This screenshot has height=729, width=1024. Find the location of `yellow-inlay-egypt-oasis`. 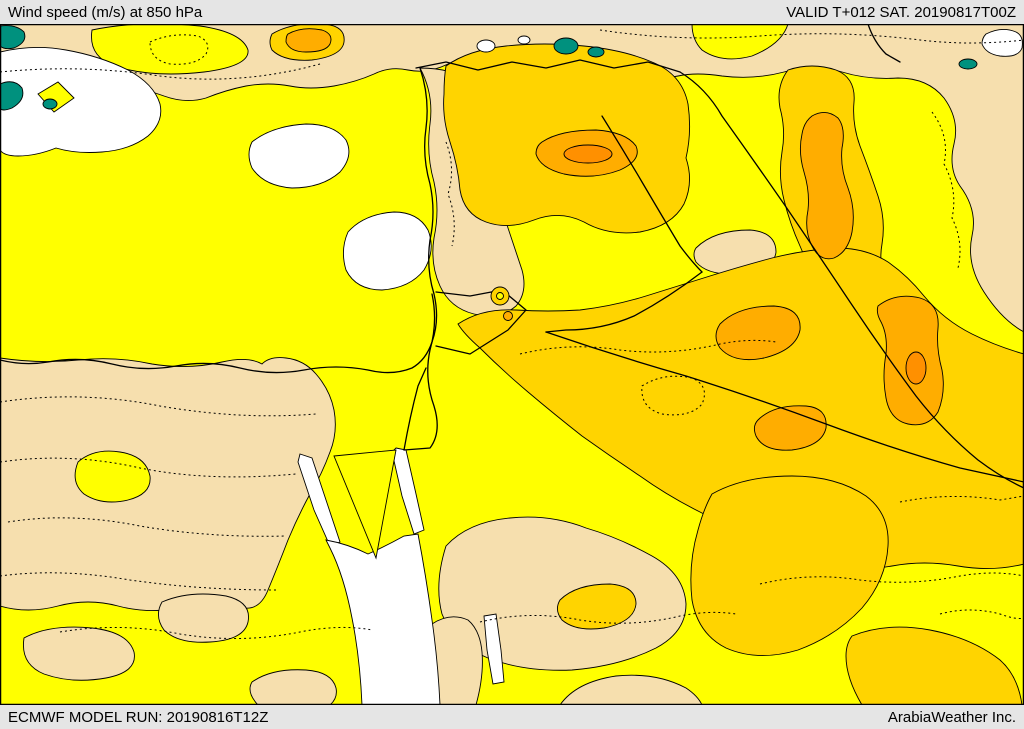

yellow-inlay-egypt-oasis is located at coordinates (112, 476).